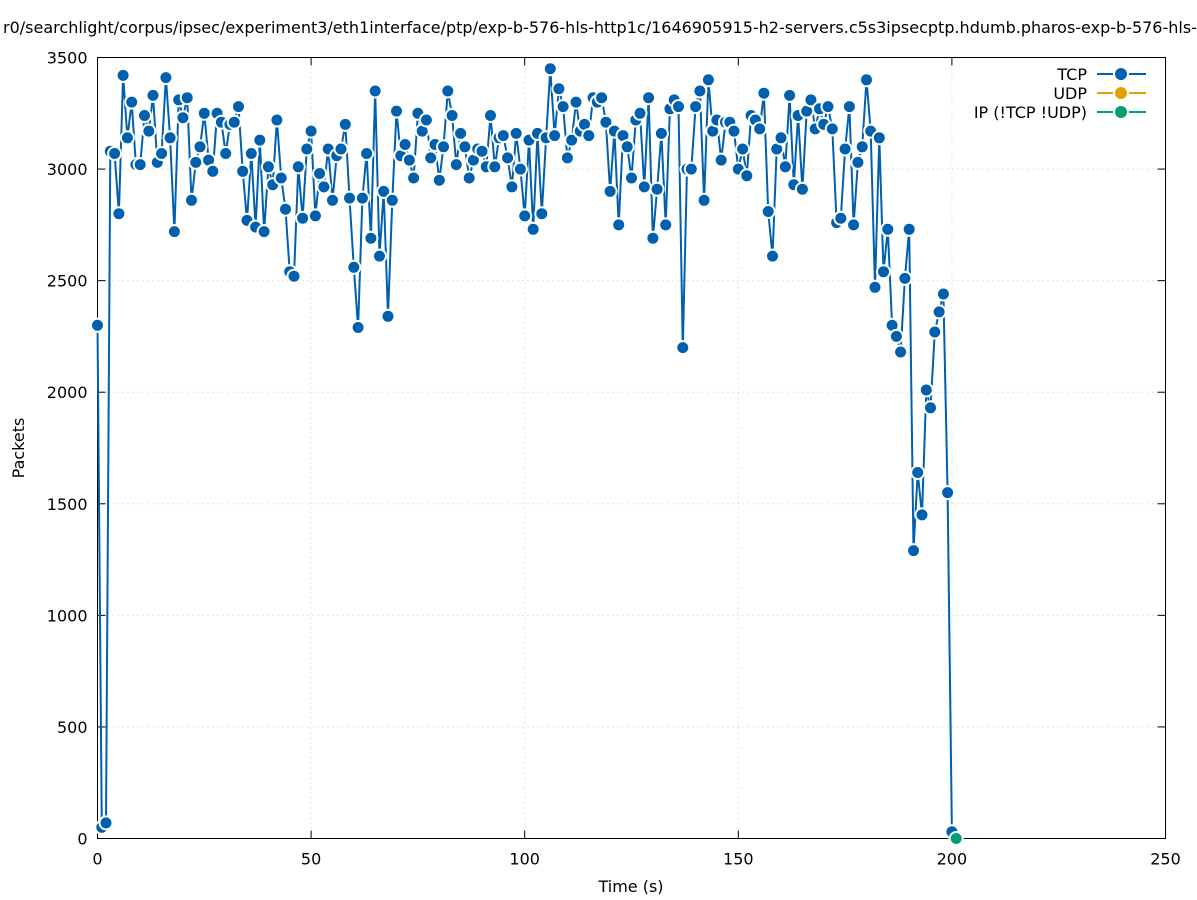 This screenshot has height=900, width=1197. Describe the element at coordinates (952, 859) in the screenshot. I see `x-tick-label: 200` at that location.